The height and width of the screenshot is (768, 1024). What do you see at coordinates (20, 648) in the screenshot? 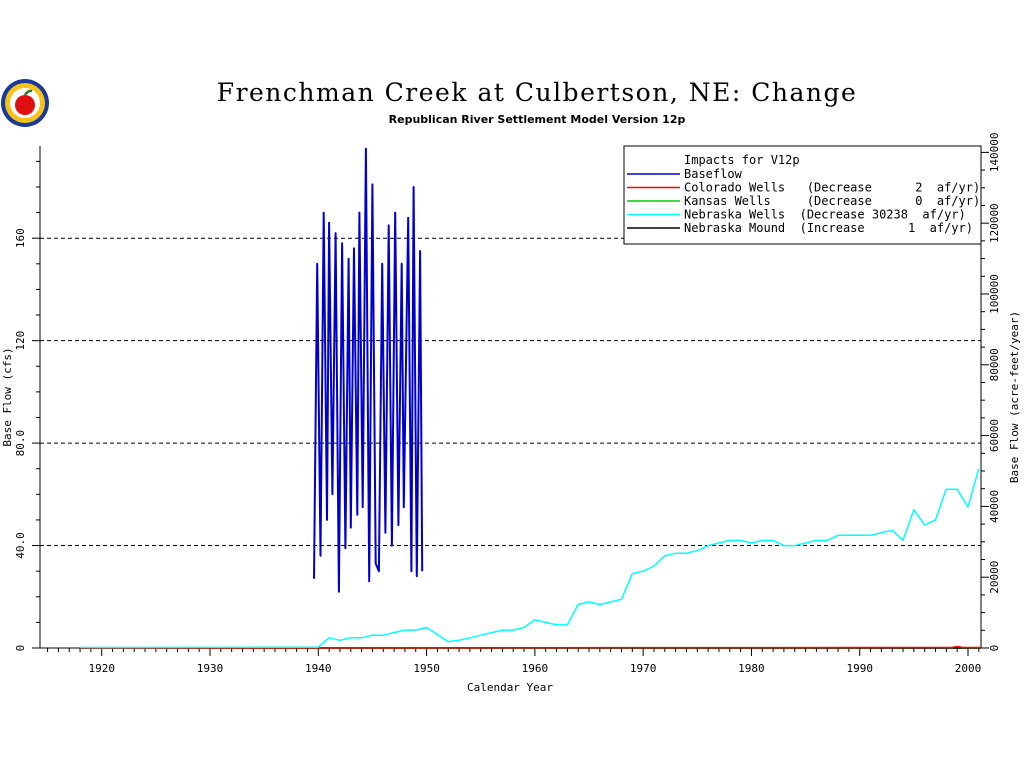
I see `y-tick-label: 0` at bounding box center [20, 648].